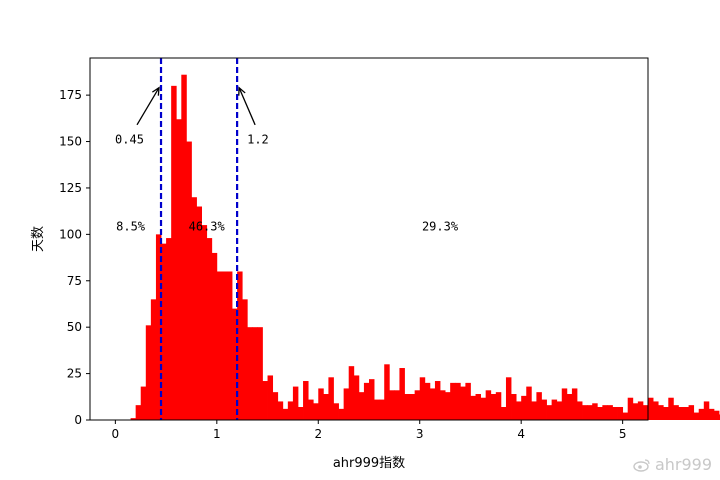  I want to click on x-tick-label: 1, so click(217, 434).